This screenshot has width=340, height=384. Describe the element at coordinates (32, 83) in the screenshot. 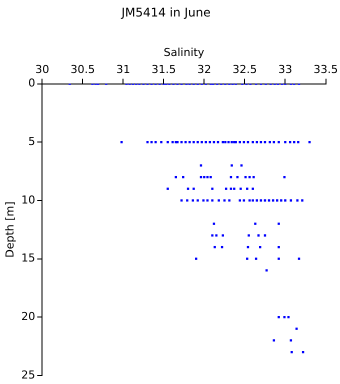

I see `y-tick-label: 0` at that location.